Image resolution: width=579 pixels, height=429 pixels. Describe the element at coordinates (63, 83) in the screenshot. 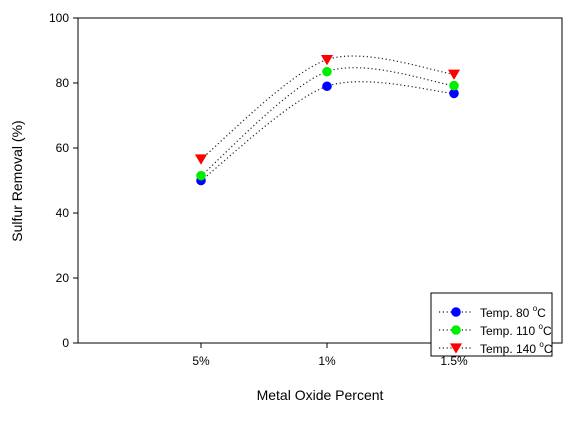

I see `y-tick-label: 80` at that location.